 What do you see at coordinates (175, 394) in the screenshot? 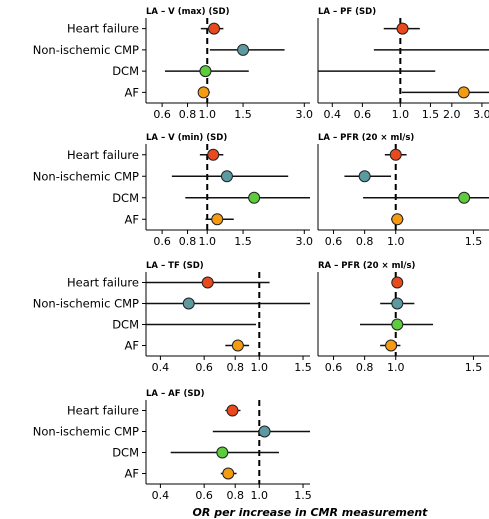
I see `panel-title: LA – AF (SD)` at bounding box center [175, 394].